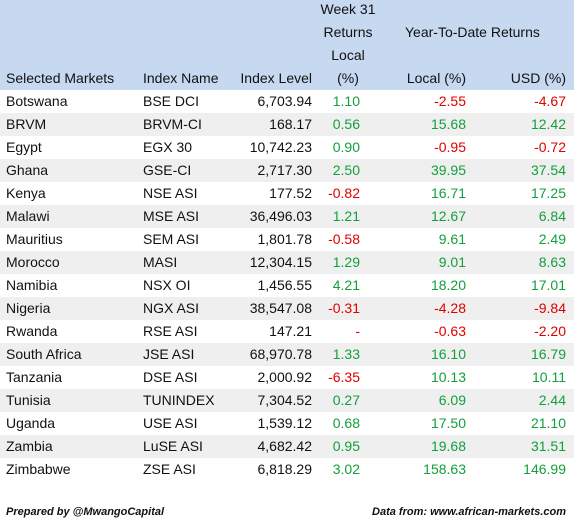 The image size is (574, 525). I want to click on return-value: -2.55, so click(450, 101).